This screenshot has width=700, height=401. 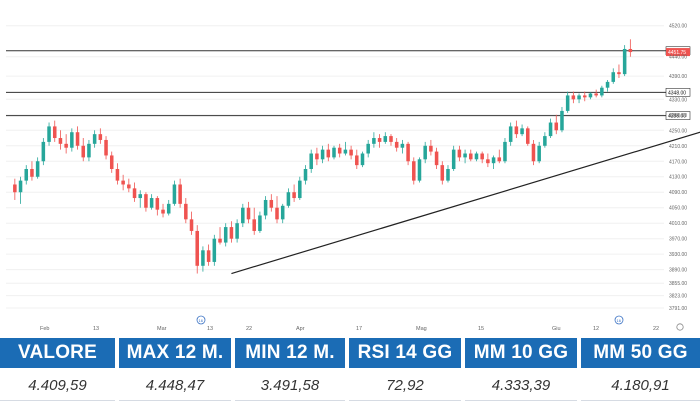 I want to click on y-tick-label: 4290.00, so click(x=678, y=116).